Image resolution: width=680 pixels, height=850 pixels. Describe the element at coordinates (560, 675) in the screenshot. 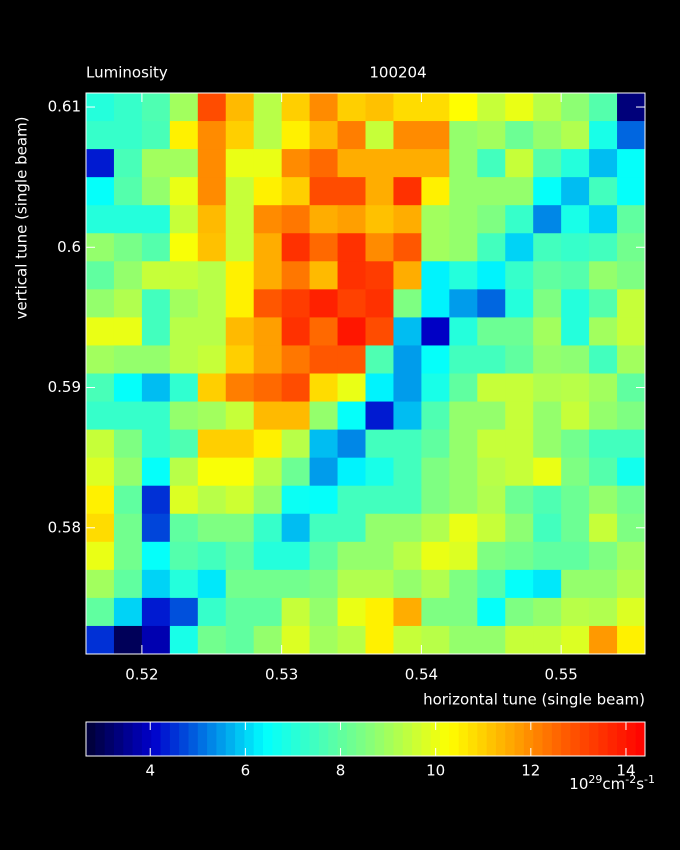

I see `x-tick-label: 0.55` at that location.